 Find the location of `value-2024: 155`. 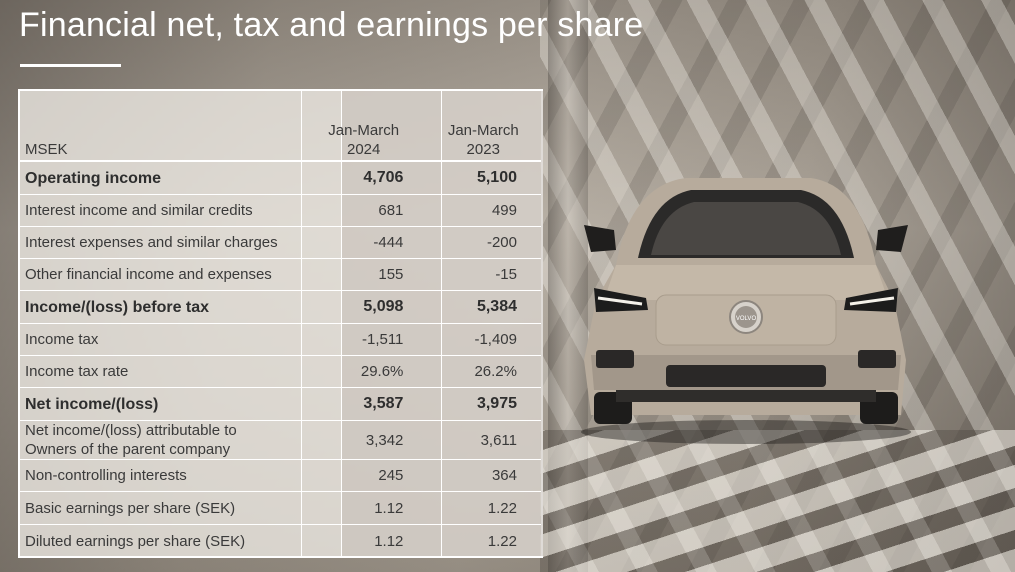

value-2024: 155 is located at coordinates (391, 274).